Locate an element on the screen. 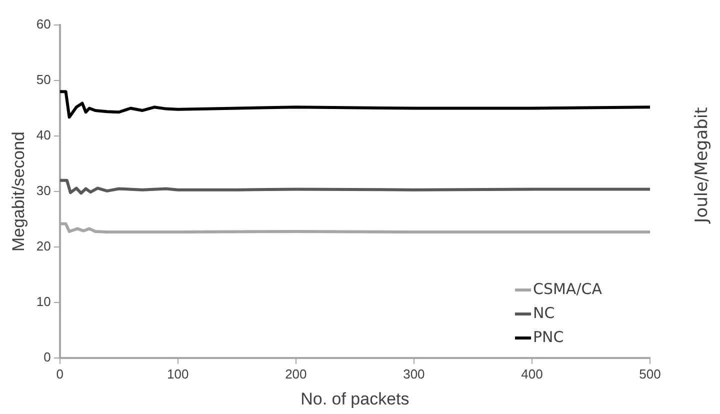  x-tick-label: 400 is located at coordinates (532, 374).